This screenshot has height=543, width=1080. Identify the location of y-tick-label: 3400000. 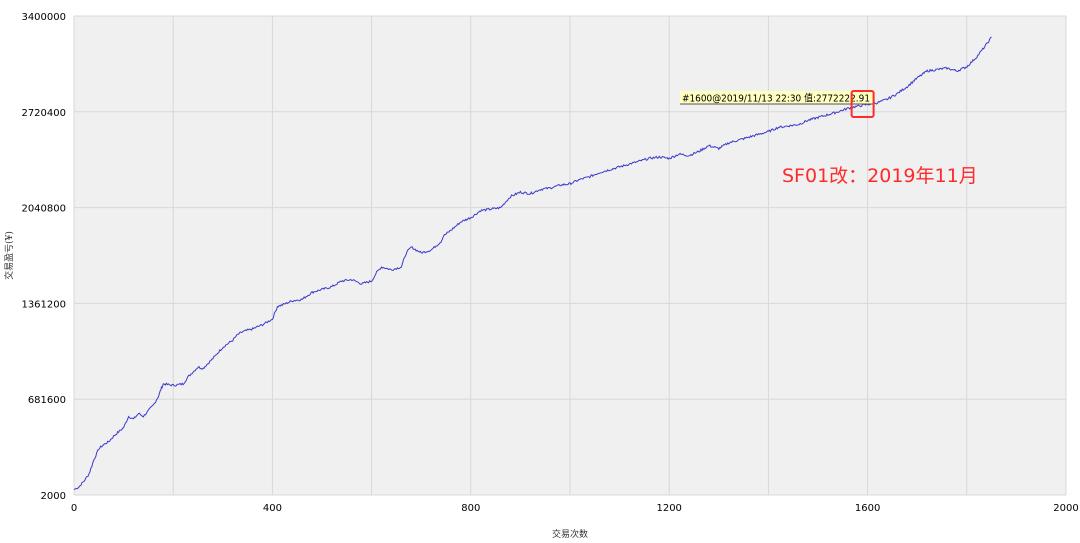
(43, 17).